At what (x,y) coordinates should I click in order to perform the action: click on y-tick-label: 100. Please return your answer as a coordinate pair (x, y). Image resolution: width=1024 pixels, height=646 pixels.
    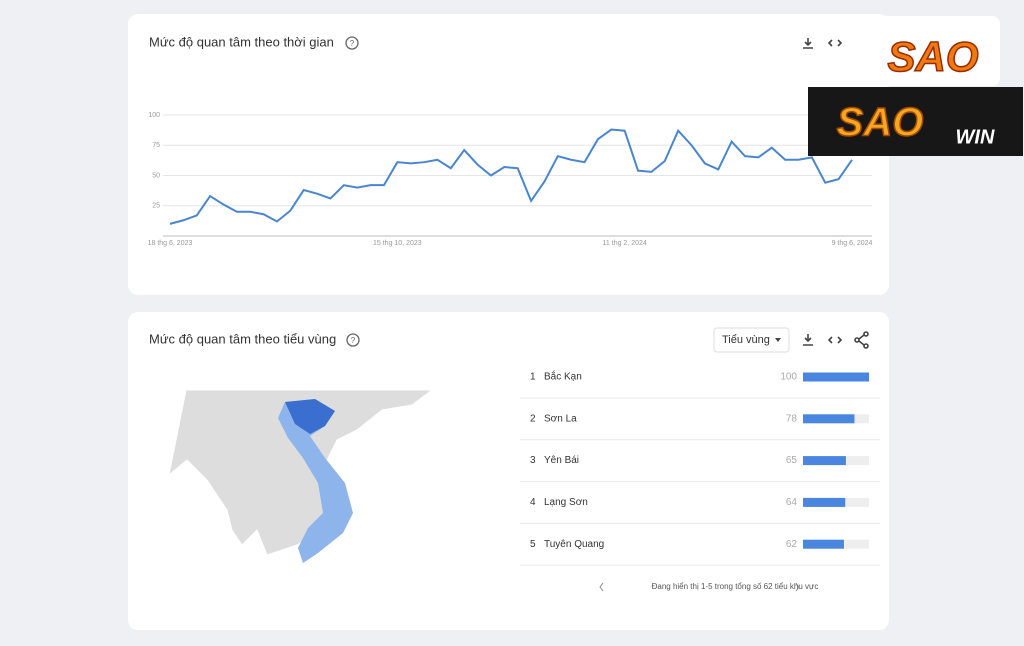
    Looking at the image, I should click on (154, 115).